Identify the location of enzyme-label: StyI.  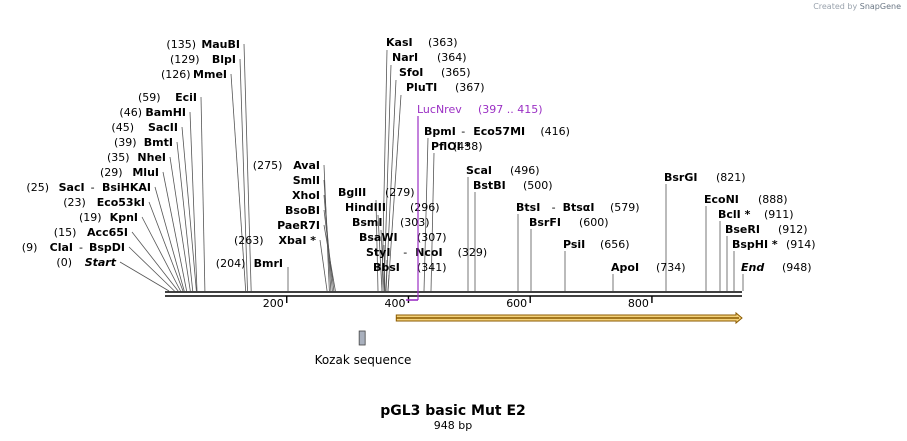
(378, 252).